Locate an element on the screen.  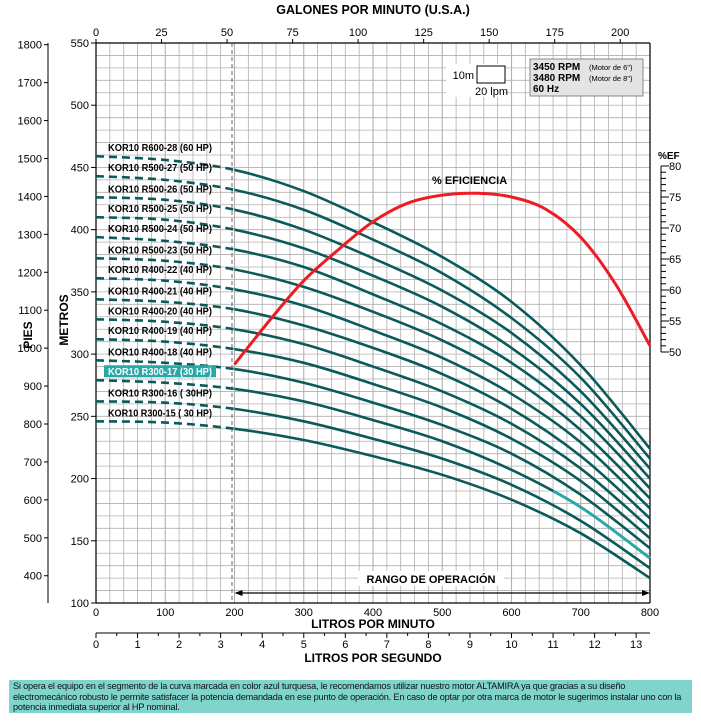
pies-tick-label: 1500 is located at coordinates (30, 159).